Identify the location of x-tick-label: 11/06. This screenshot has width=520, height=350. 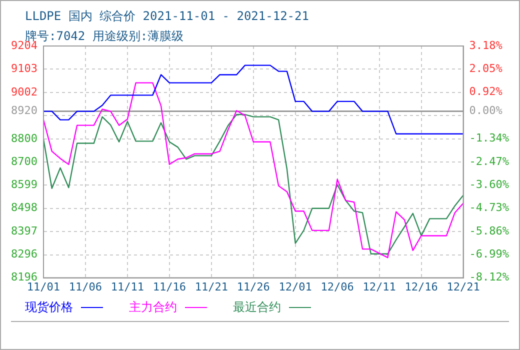
(85, 287).